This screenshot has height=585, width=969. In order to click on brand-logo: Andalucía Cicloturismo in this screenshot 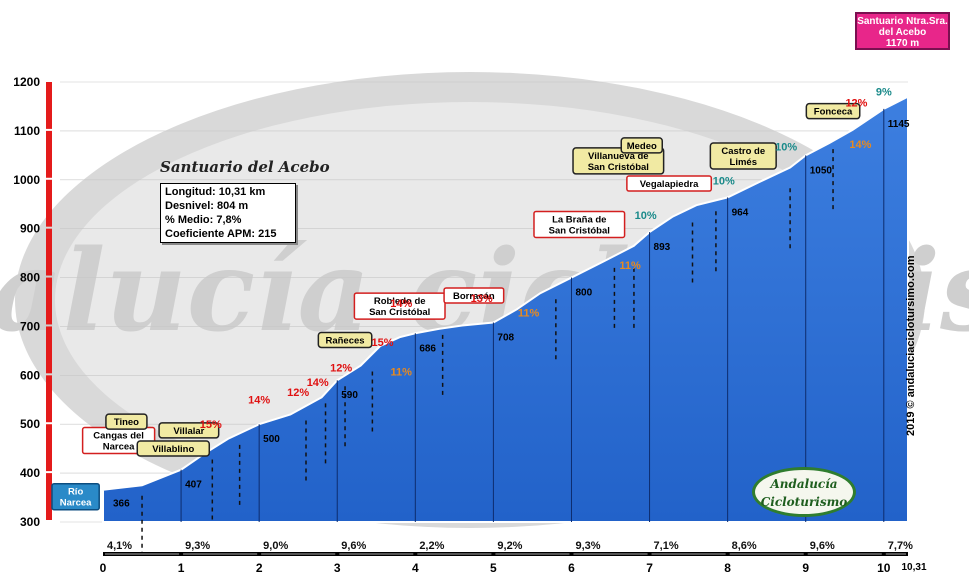, I will do `click(804, 492)`.